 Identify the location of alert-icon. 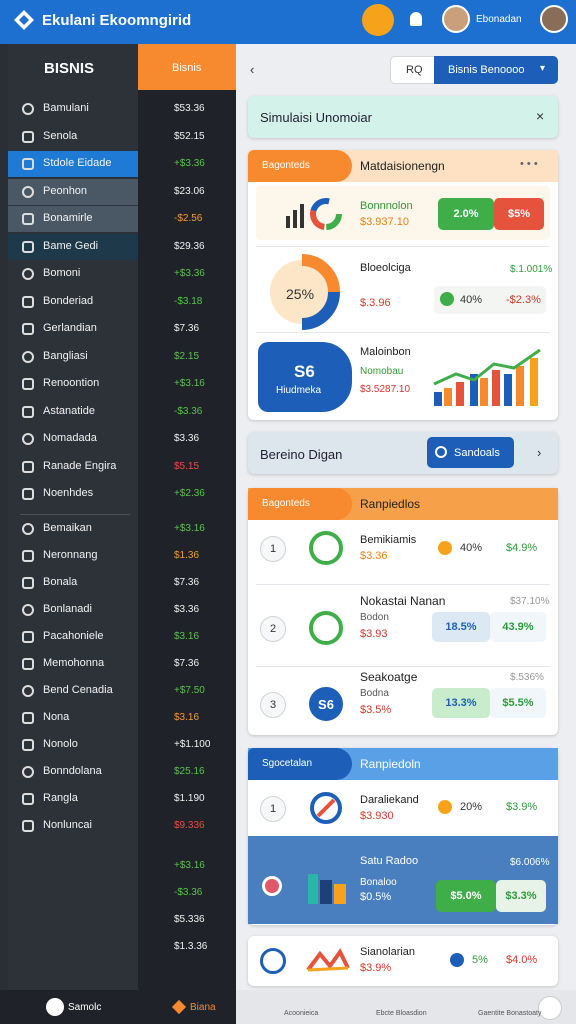
(416, 19).